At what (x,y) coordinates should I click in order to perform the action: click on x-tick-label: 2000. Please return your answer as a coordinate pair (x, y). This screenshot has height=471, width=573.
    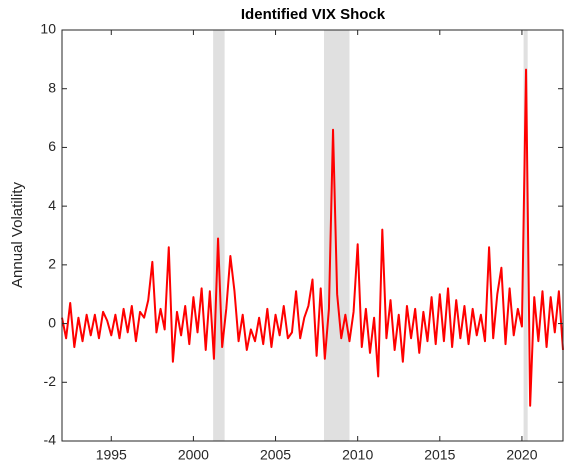
    Looking at the image, I should click on (193, 455).